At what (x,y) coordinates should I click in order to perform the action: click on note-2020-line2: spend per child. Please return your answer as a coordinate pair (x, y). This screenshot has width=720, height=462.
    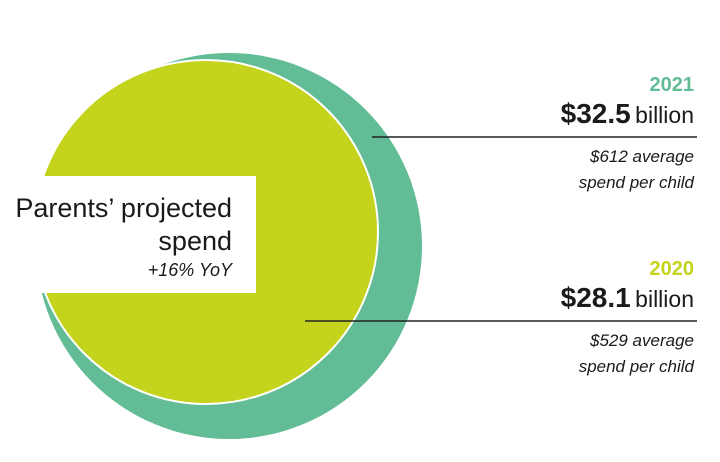
    Looking at the image, I should click on (636, 366).